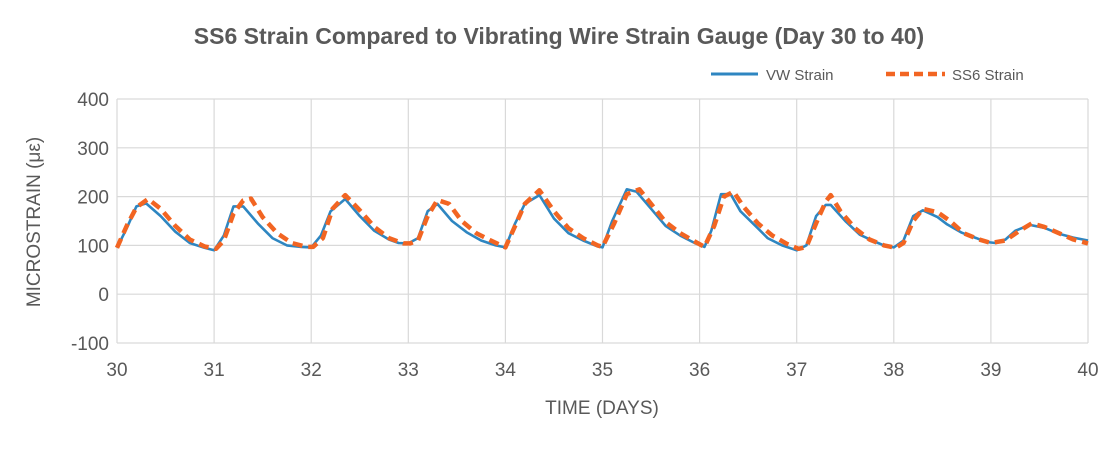 This screenshot has height=453, width=1118. What do you see at coordinates (1087, 370) in the screenshot?
I see `x-tick-label: 40` at bounding box center [1087, 370].